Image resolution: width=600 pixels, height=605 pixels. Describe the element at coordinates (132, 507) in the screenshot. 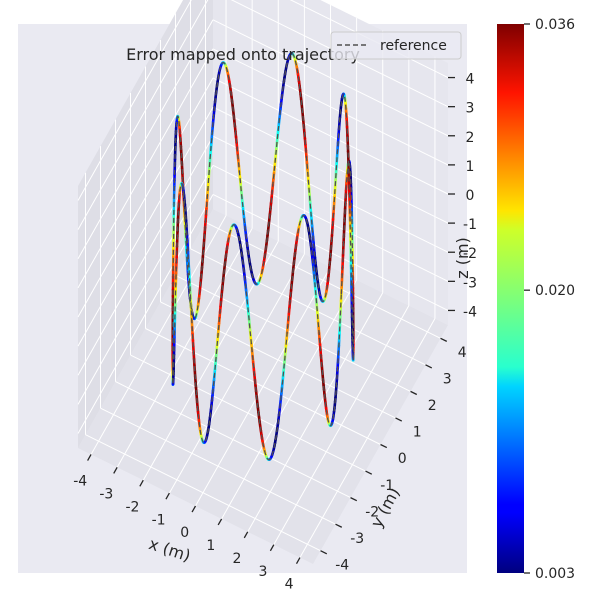

I see `x-tick-label: -2` at that location.